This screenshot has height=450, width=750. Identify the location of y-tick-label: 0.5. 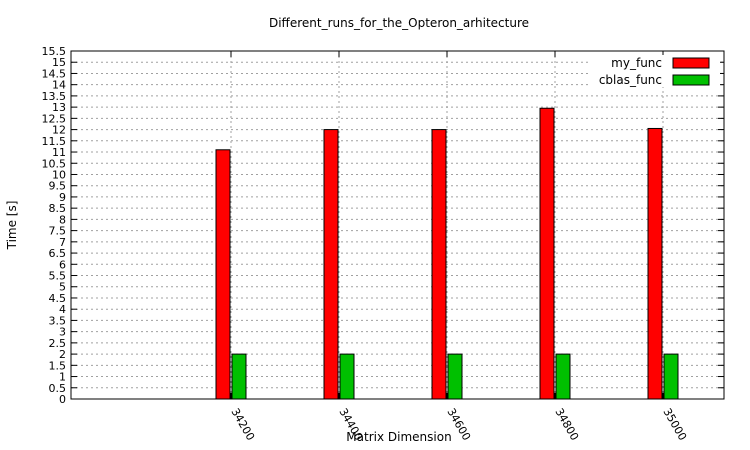
(58, 388).